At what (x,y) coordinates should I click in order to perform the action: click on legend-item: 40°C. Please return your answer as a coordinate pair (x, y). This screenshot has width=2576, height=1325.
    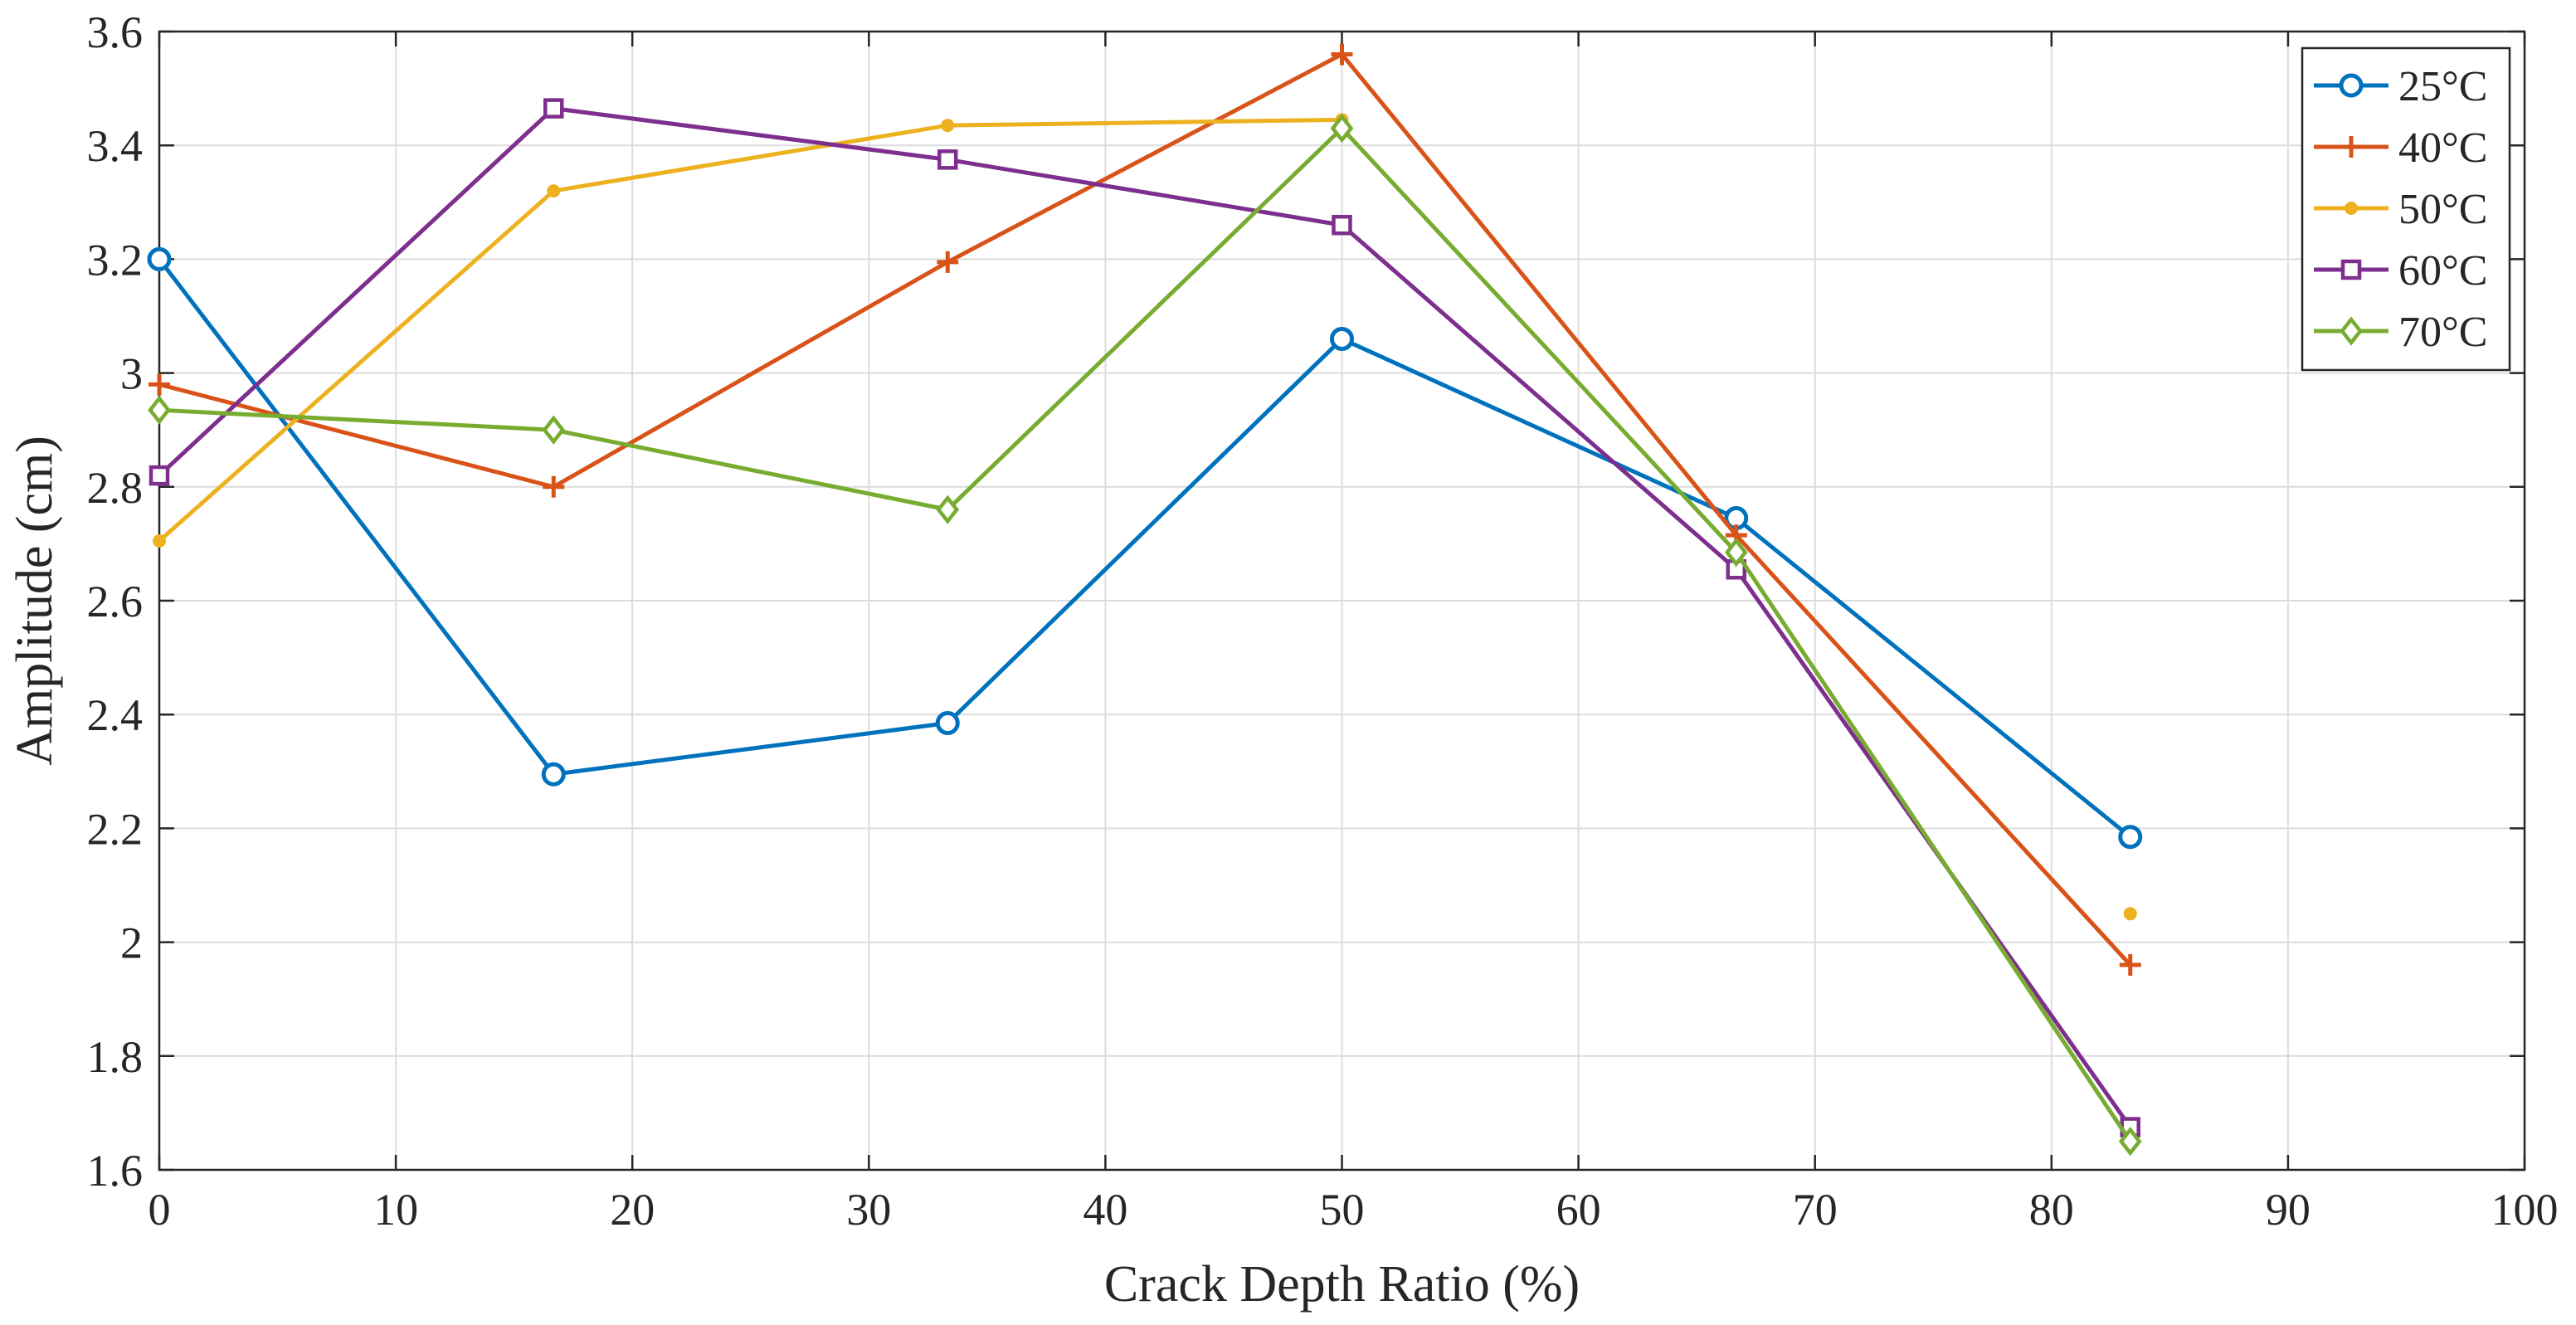
    Looking at the image, I should click on (2400, 148).